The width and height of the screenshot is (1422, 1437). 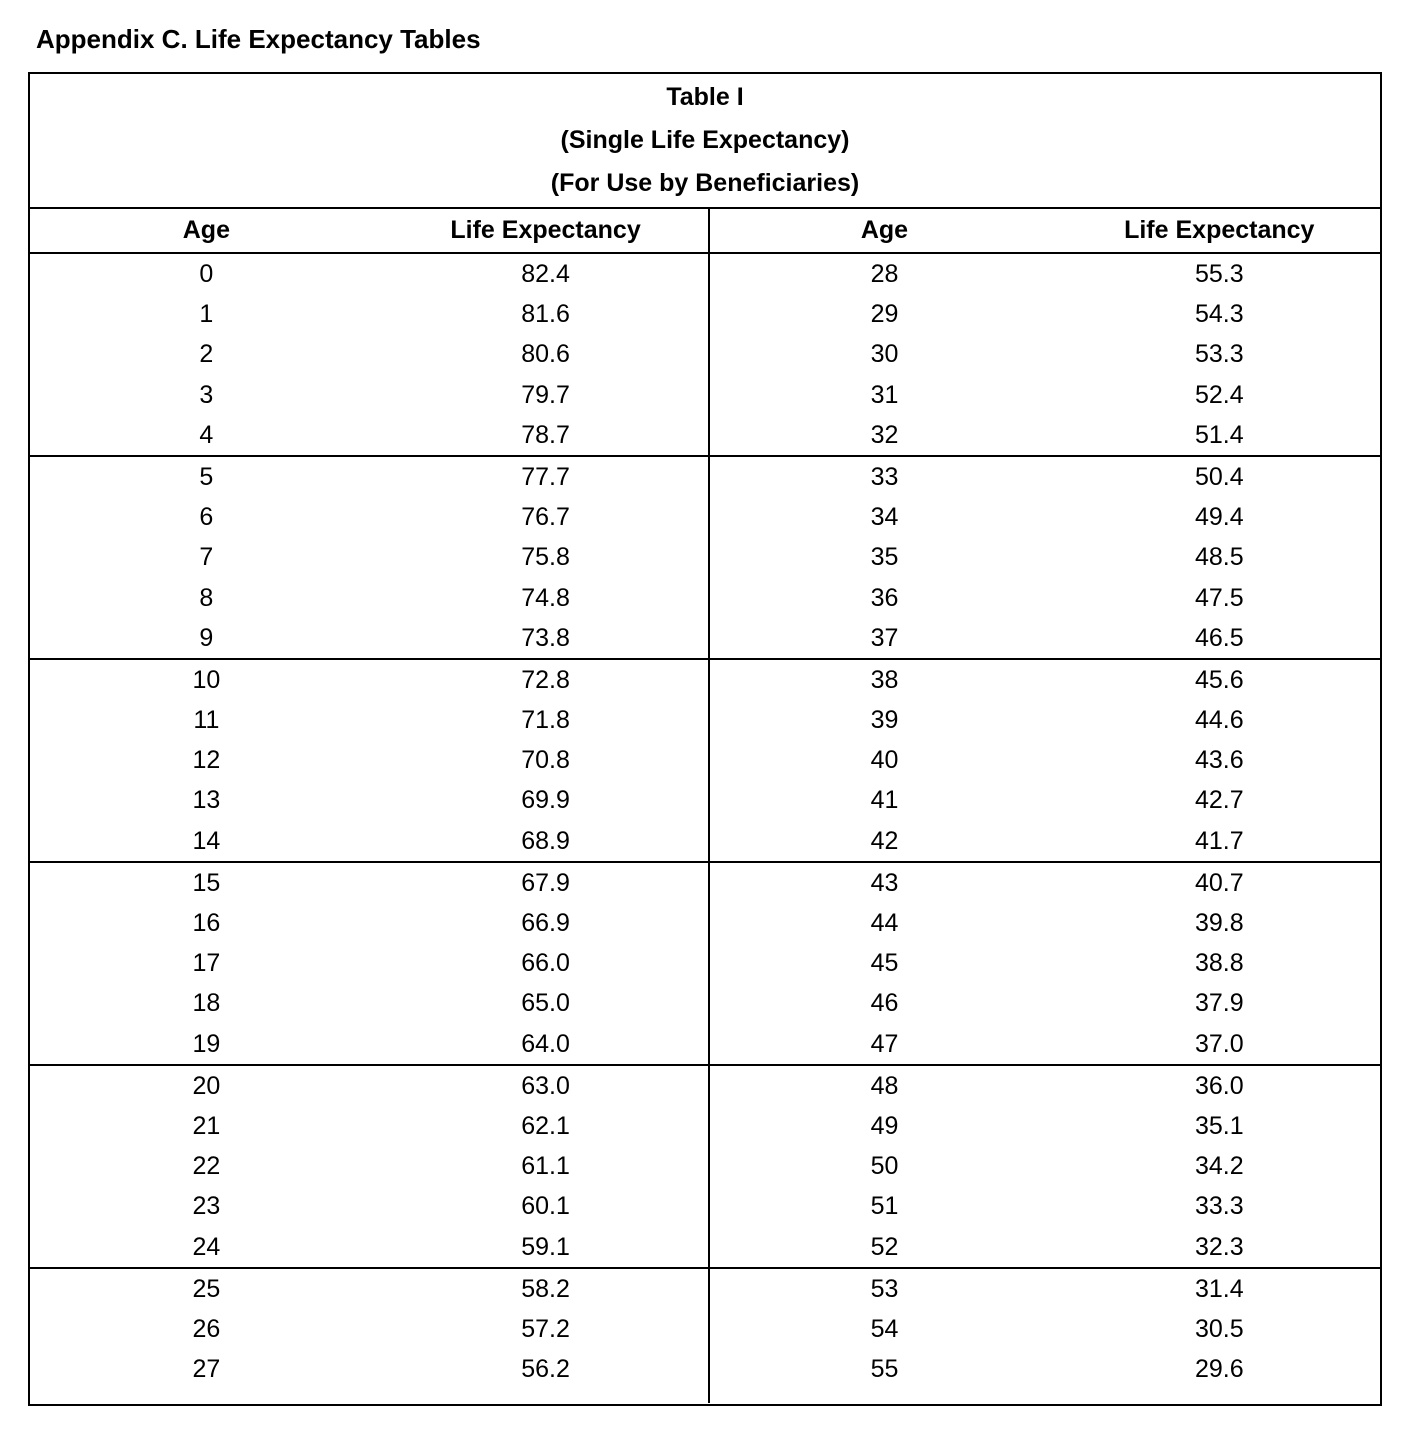 What do you see at coordinates (1219, 1043) in the screenshot?
I see `life-expectancy-cell: 37.0` at bounding box center [1219, 1043].